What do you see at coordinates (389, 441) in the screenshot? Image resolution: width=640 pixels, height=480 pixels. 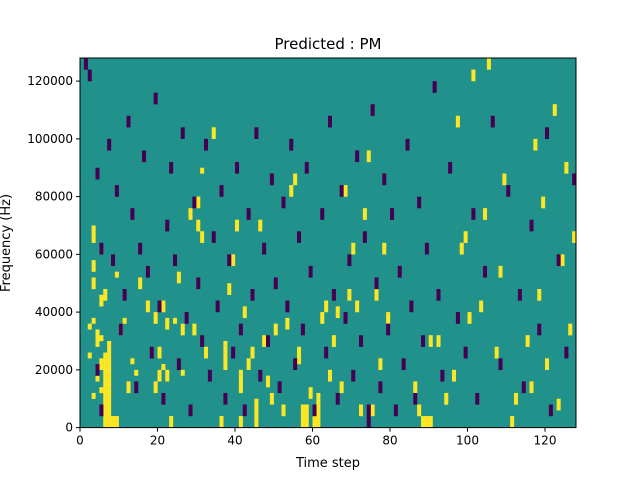 I see `x-tick-label: 80` at bounding box center [389, 441].